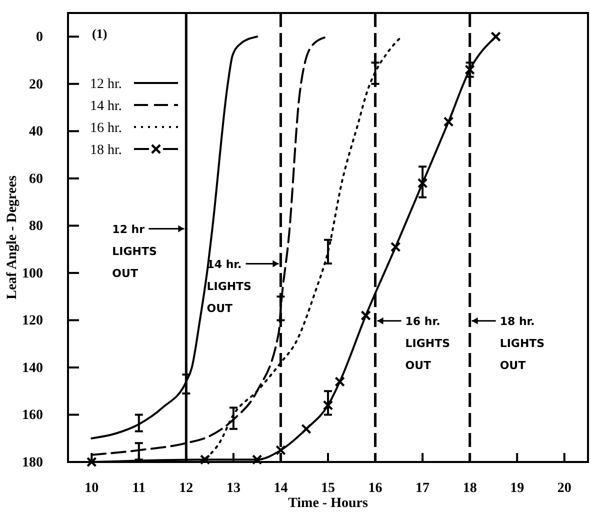 This screenshot has height=515, width=591. I want to click on y-tick-label: 40, so click(36, 132).